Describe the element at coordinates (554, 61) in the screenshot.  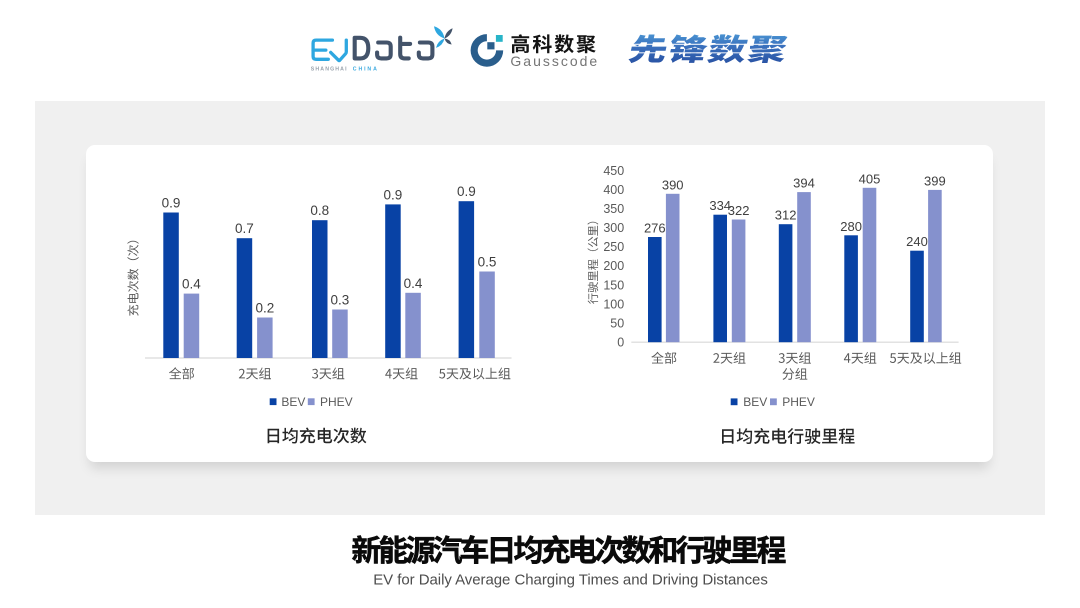
I see `svg-text: Gausscode` at that location.